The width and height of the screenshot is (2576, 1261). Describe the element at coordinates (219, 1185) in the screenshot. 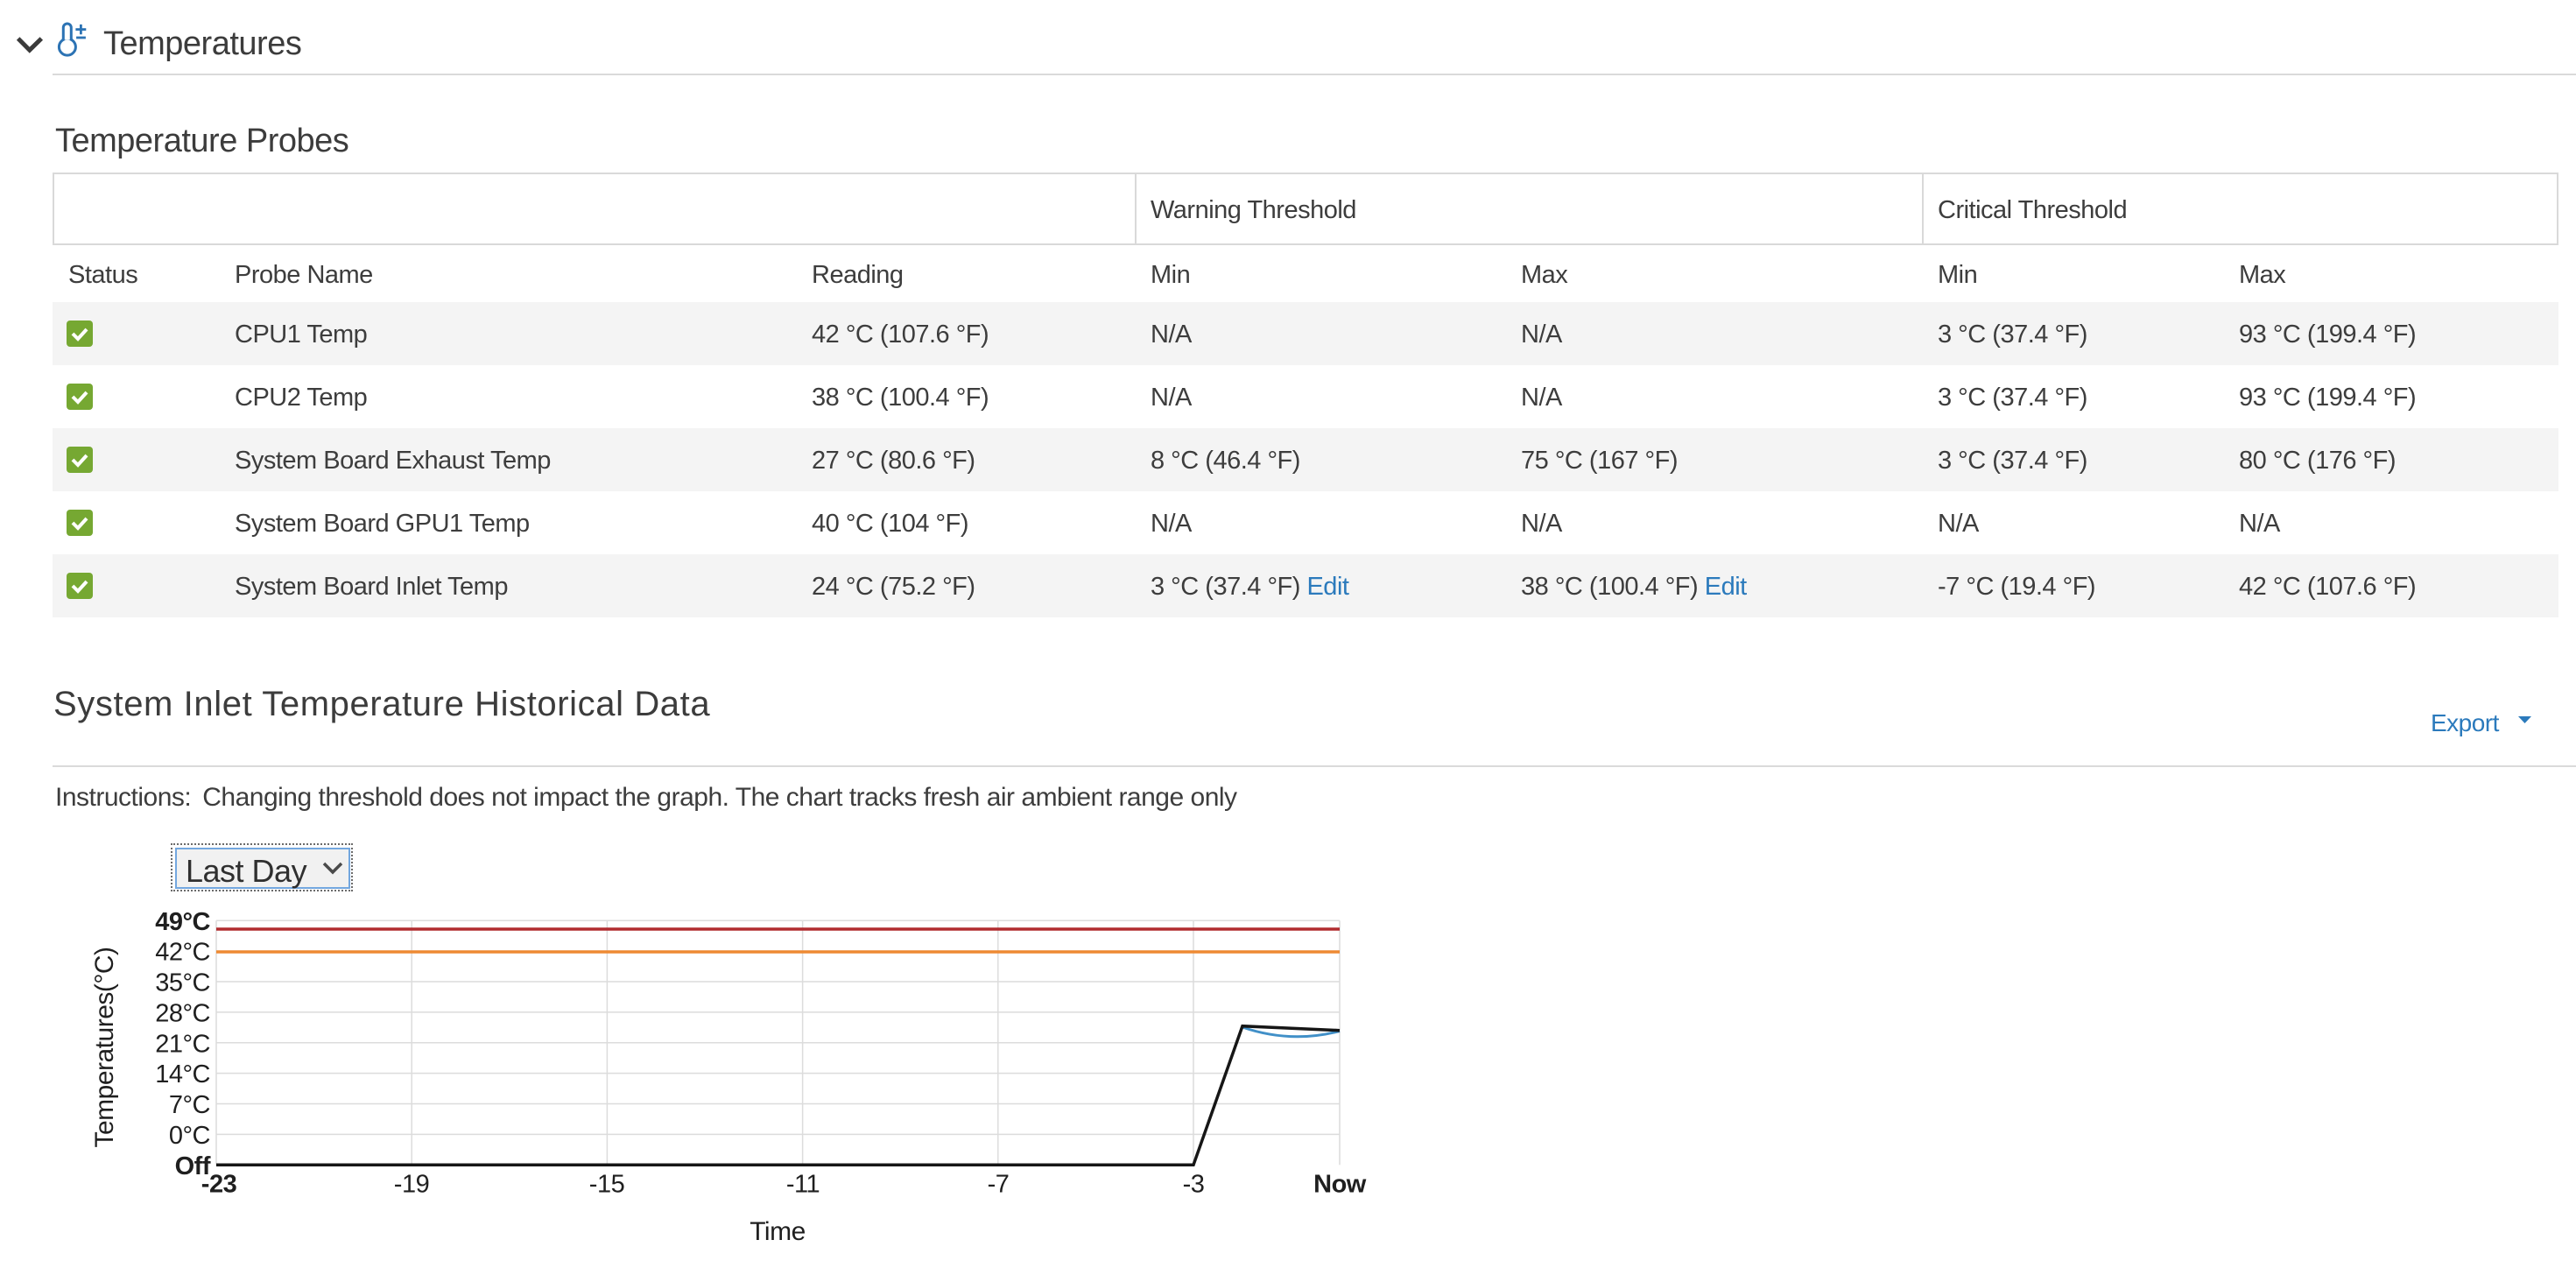

I see `svg-text: -23` at that location.